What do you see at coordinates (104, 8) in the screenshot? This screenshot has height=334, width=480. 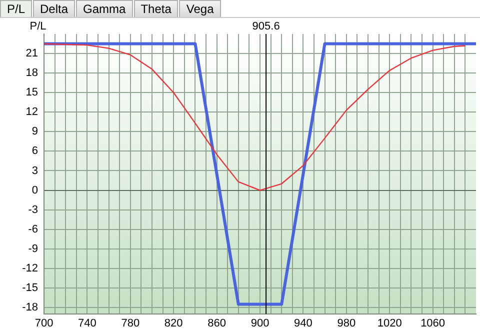 I see `text: Gamma` at bounding box center [104, 8].